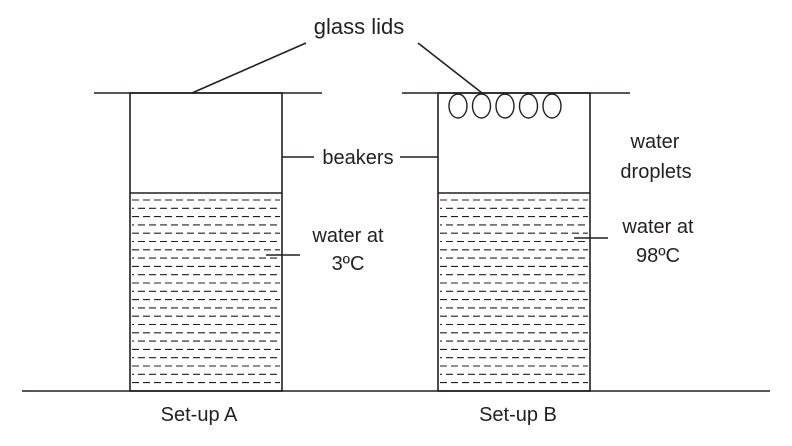  Describe the element at coordinates (518, 415) in the screenshot. I see `label-setup-b: Set-up B` at that location.